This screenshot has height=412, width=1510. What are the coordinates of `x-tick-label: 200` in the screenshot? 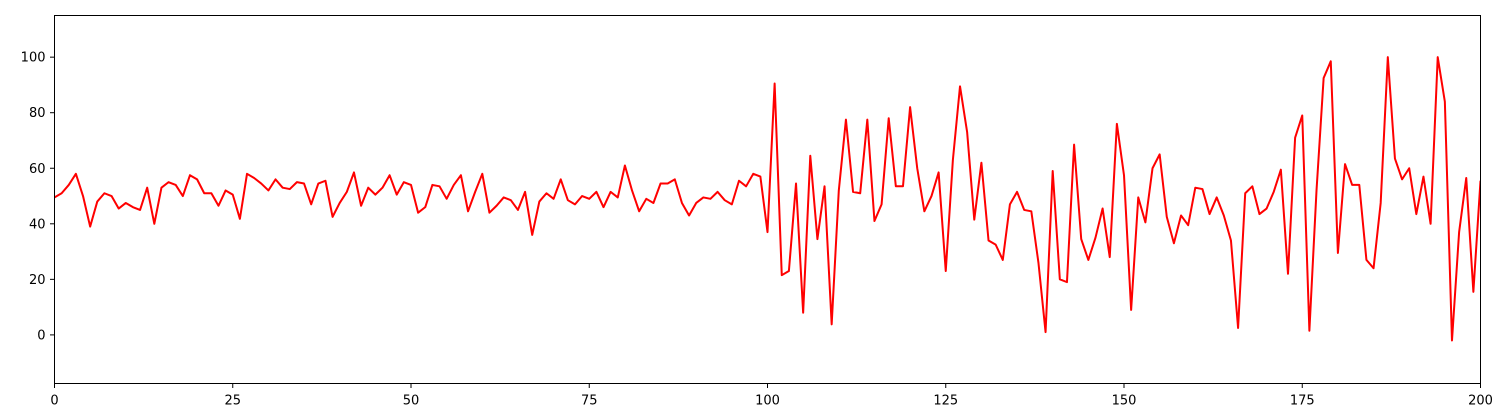 It's located at (1480, 401).